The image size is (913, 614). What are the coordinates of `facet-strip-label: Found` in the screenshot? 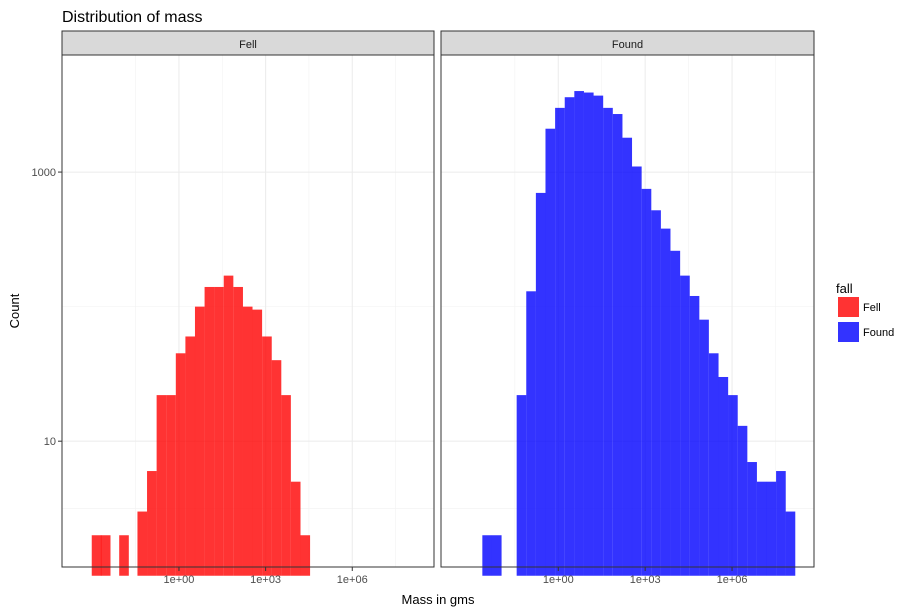 It's located at (627, 45).